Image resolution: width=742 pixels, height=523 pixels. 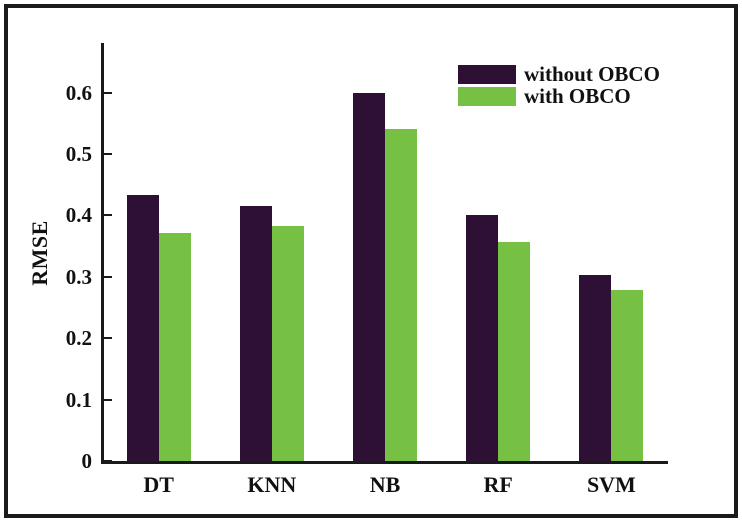 I want to click on y-axis-line, so click(x=102, y=253).